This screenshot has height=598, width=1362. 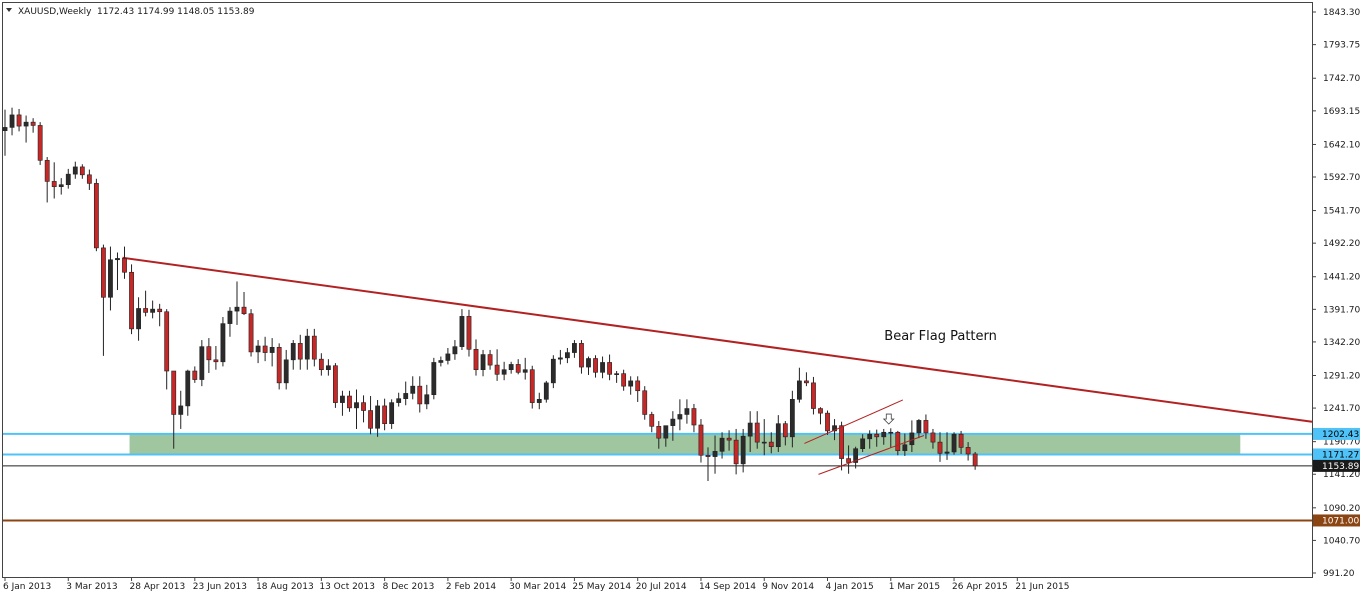 What do you see at coordinates (914, 587) in the screenshot?
I see `x-tick-label: 1 Mar 2015` at bounding box center [914, 587].